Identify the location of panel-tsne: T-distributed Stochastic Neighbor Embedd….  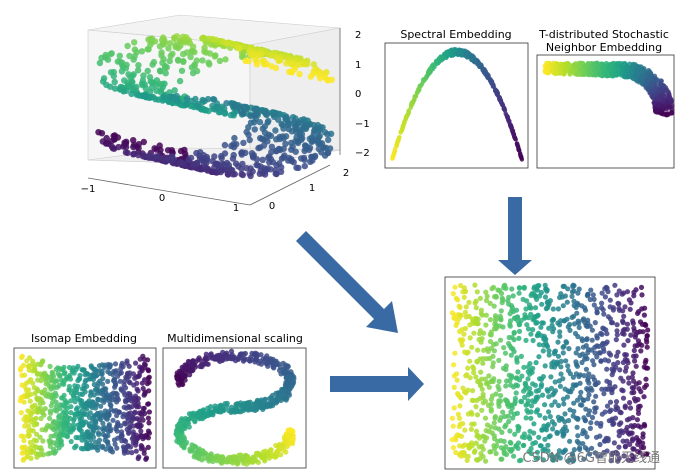
(605, 98).